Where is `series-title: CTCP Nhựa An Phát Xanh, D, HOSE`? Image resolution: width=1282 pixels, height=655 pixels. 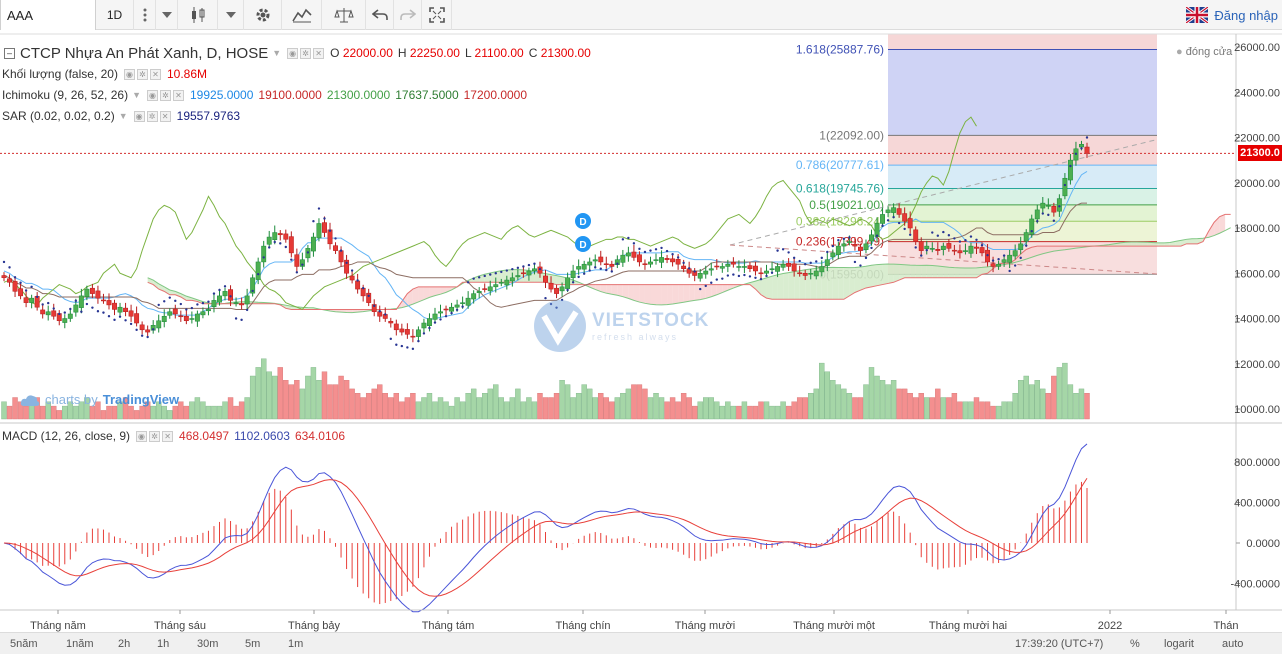 series-title: CTCP Nhựa An Phát Xanh, D, HOSE is located at coordinates (144, 53).